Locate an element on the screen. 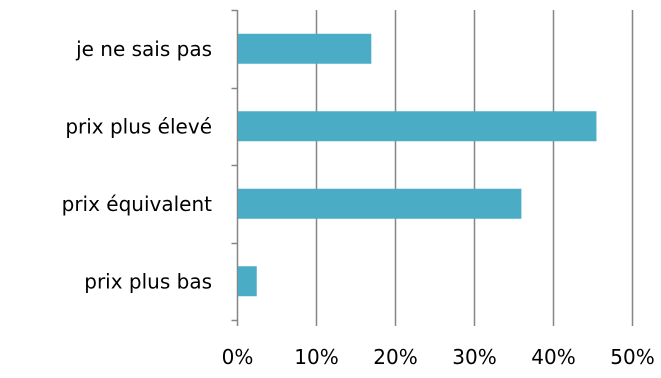 The height and width of the screenshot is (378, 661). category-label: prix plus bas is located at coordinates (148, 281).